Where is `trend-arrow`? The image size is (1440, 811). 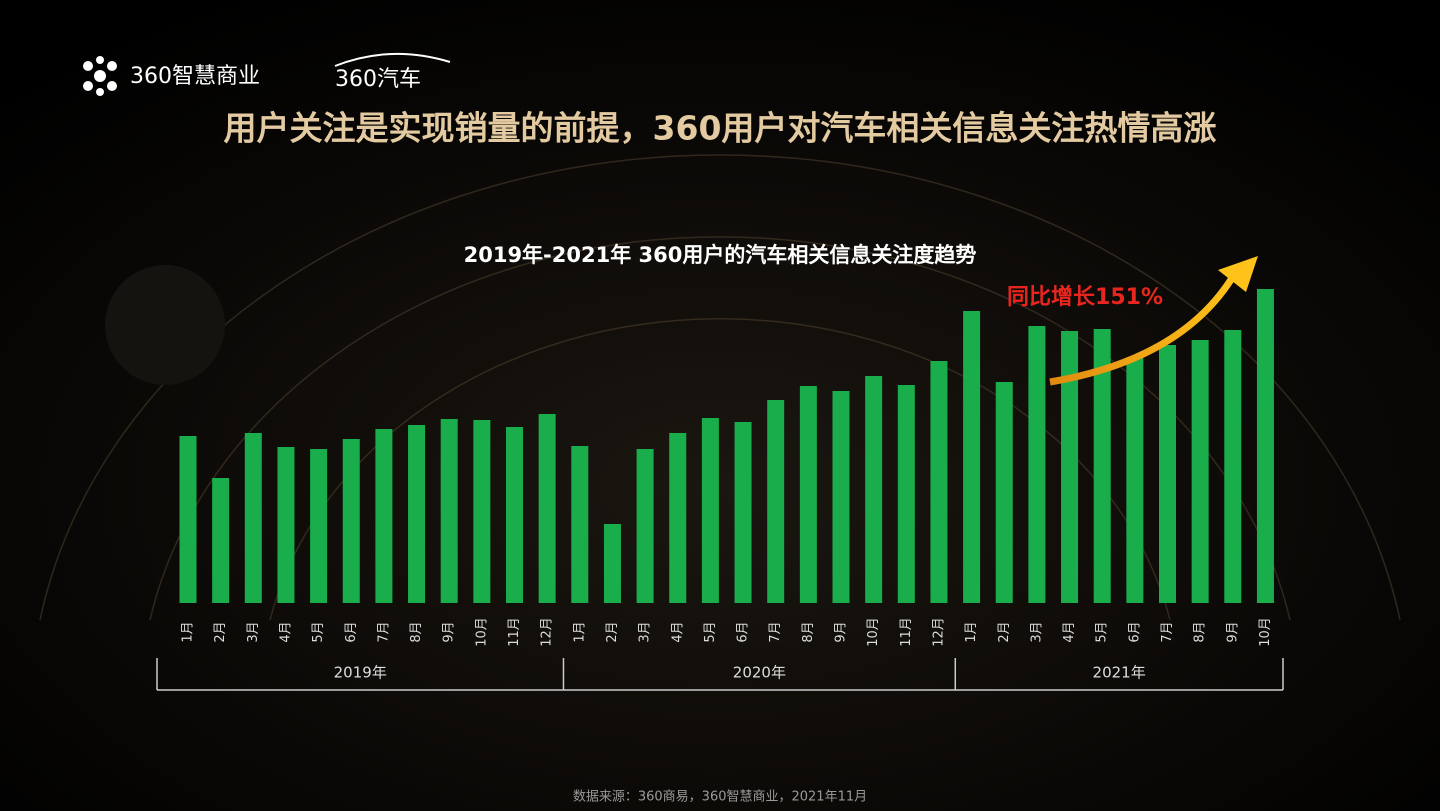 trend-arrow is located at coordinates (1142, 331).